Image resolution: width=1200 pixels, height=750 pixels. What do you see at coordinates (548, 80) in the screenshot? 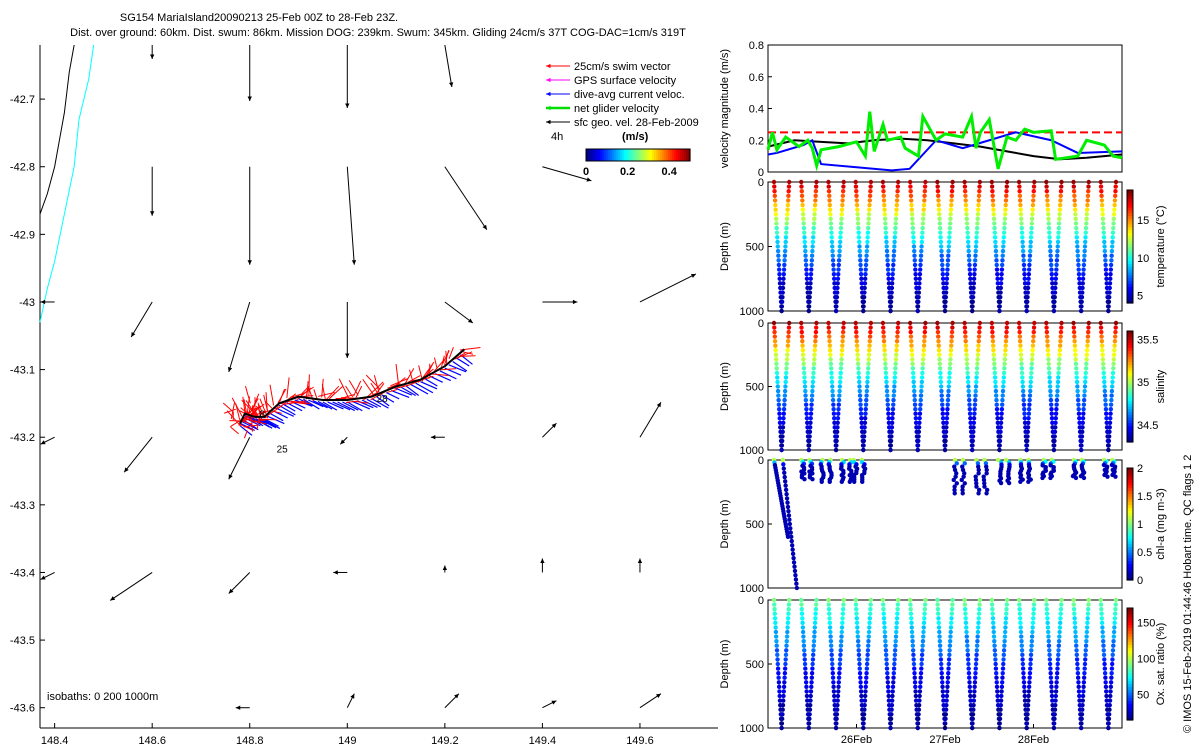
I see `legend-arrow-head` at bounding box center [548, 80].